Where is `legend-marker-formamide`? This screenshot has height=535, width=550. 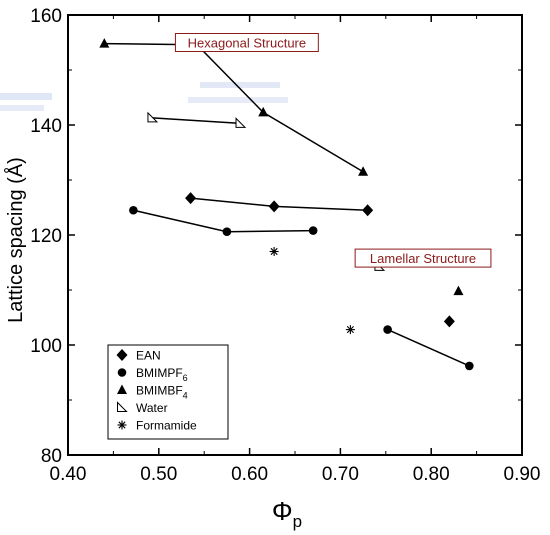 legend-marker-formamide is located at coordinates (122, 425).